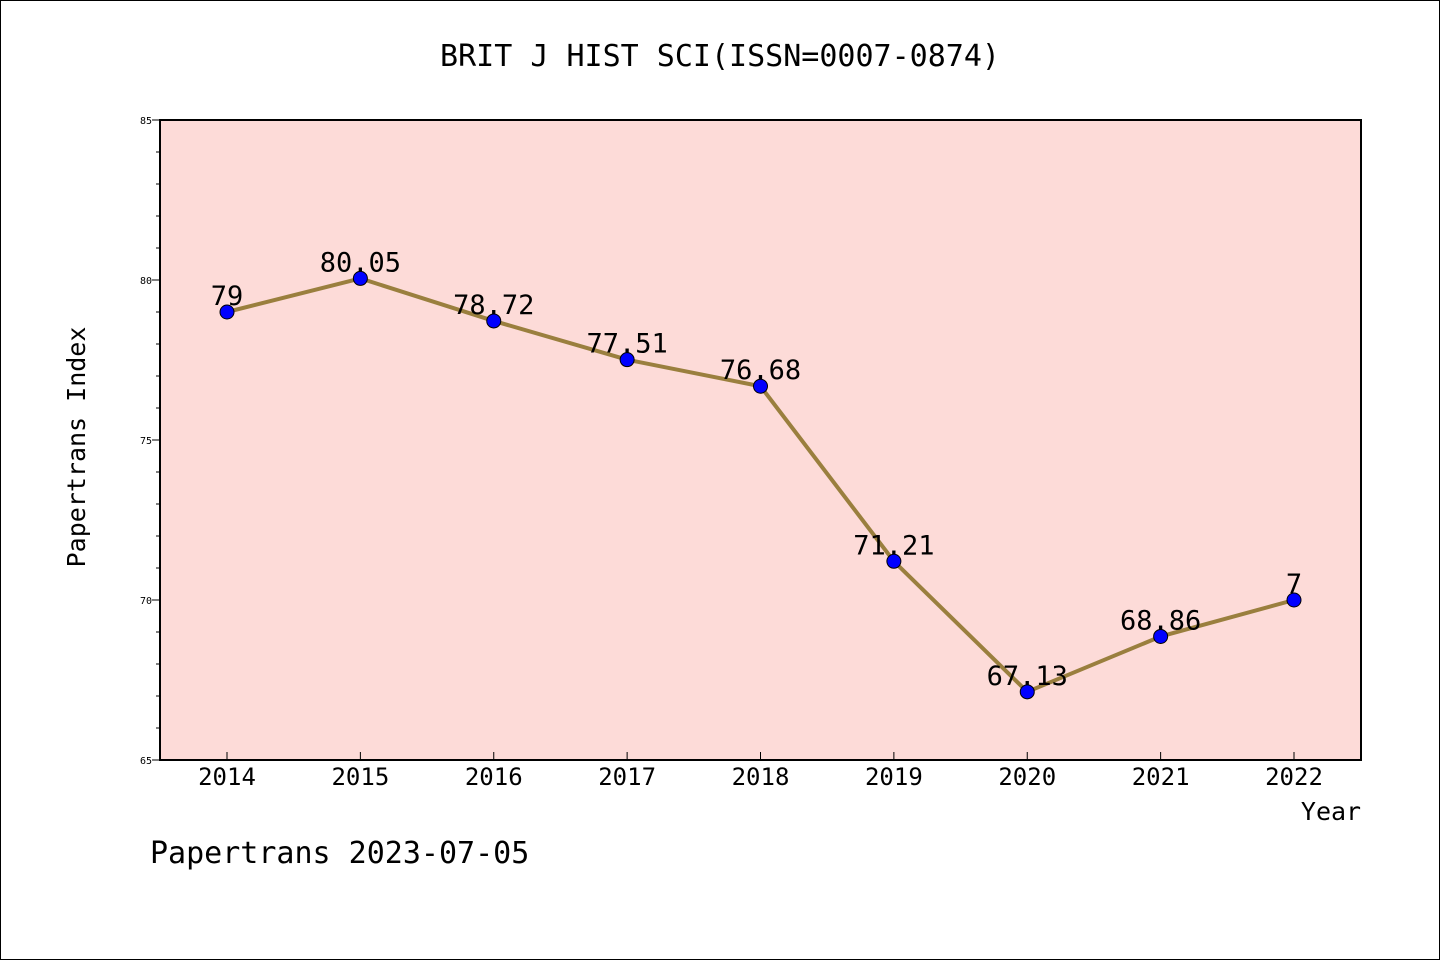 This screenshot has height=960, width=1440. Describe the element at coordinates (1160, 620) in the screenshot. I see `data-label-2021: 68.86` at that location.